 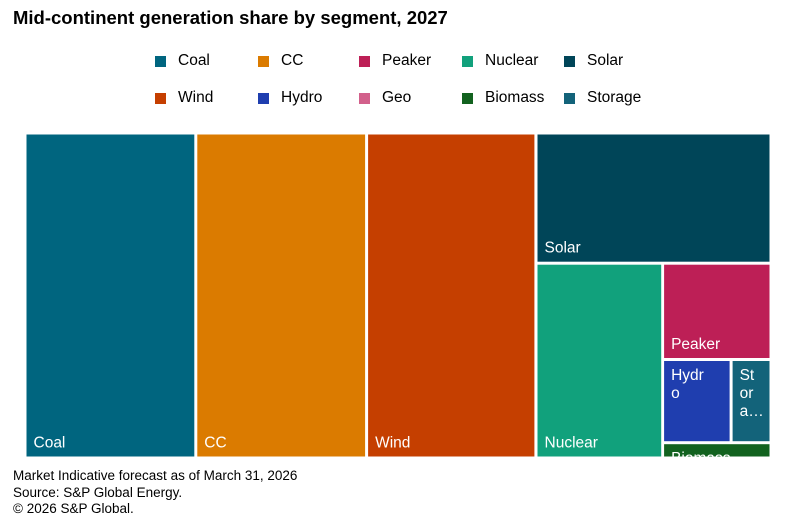 I want to click on tile-biomass, so click(x=717, y=450).